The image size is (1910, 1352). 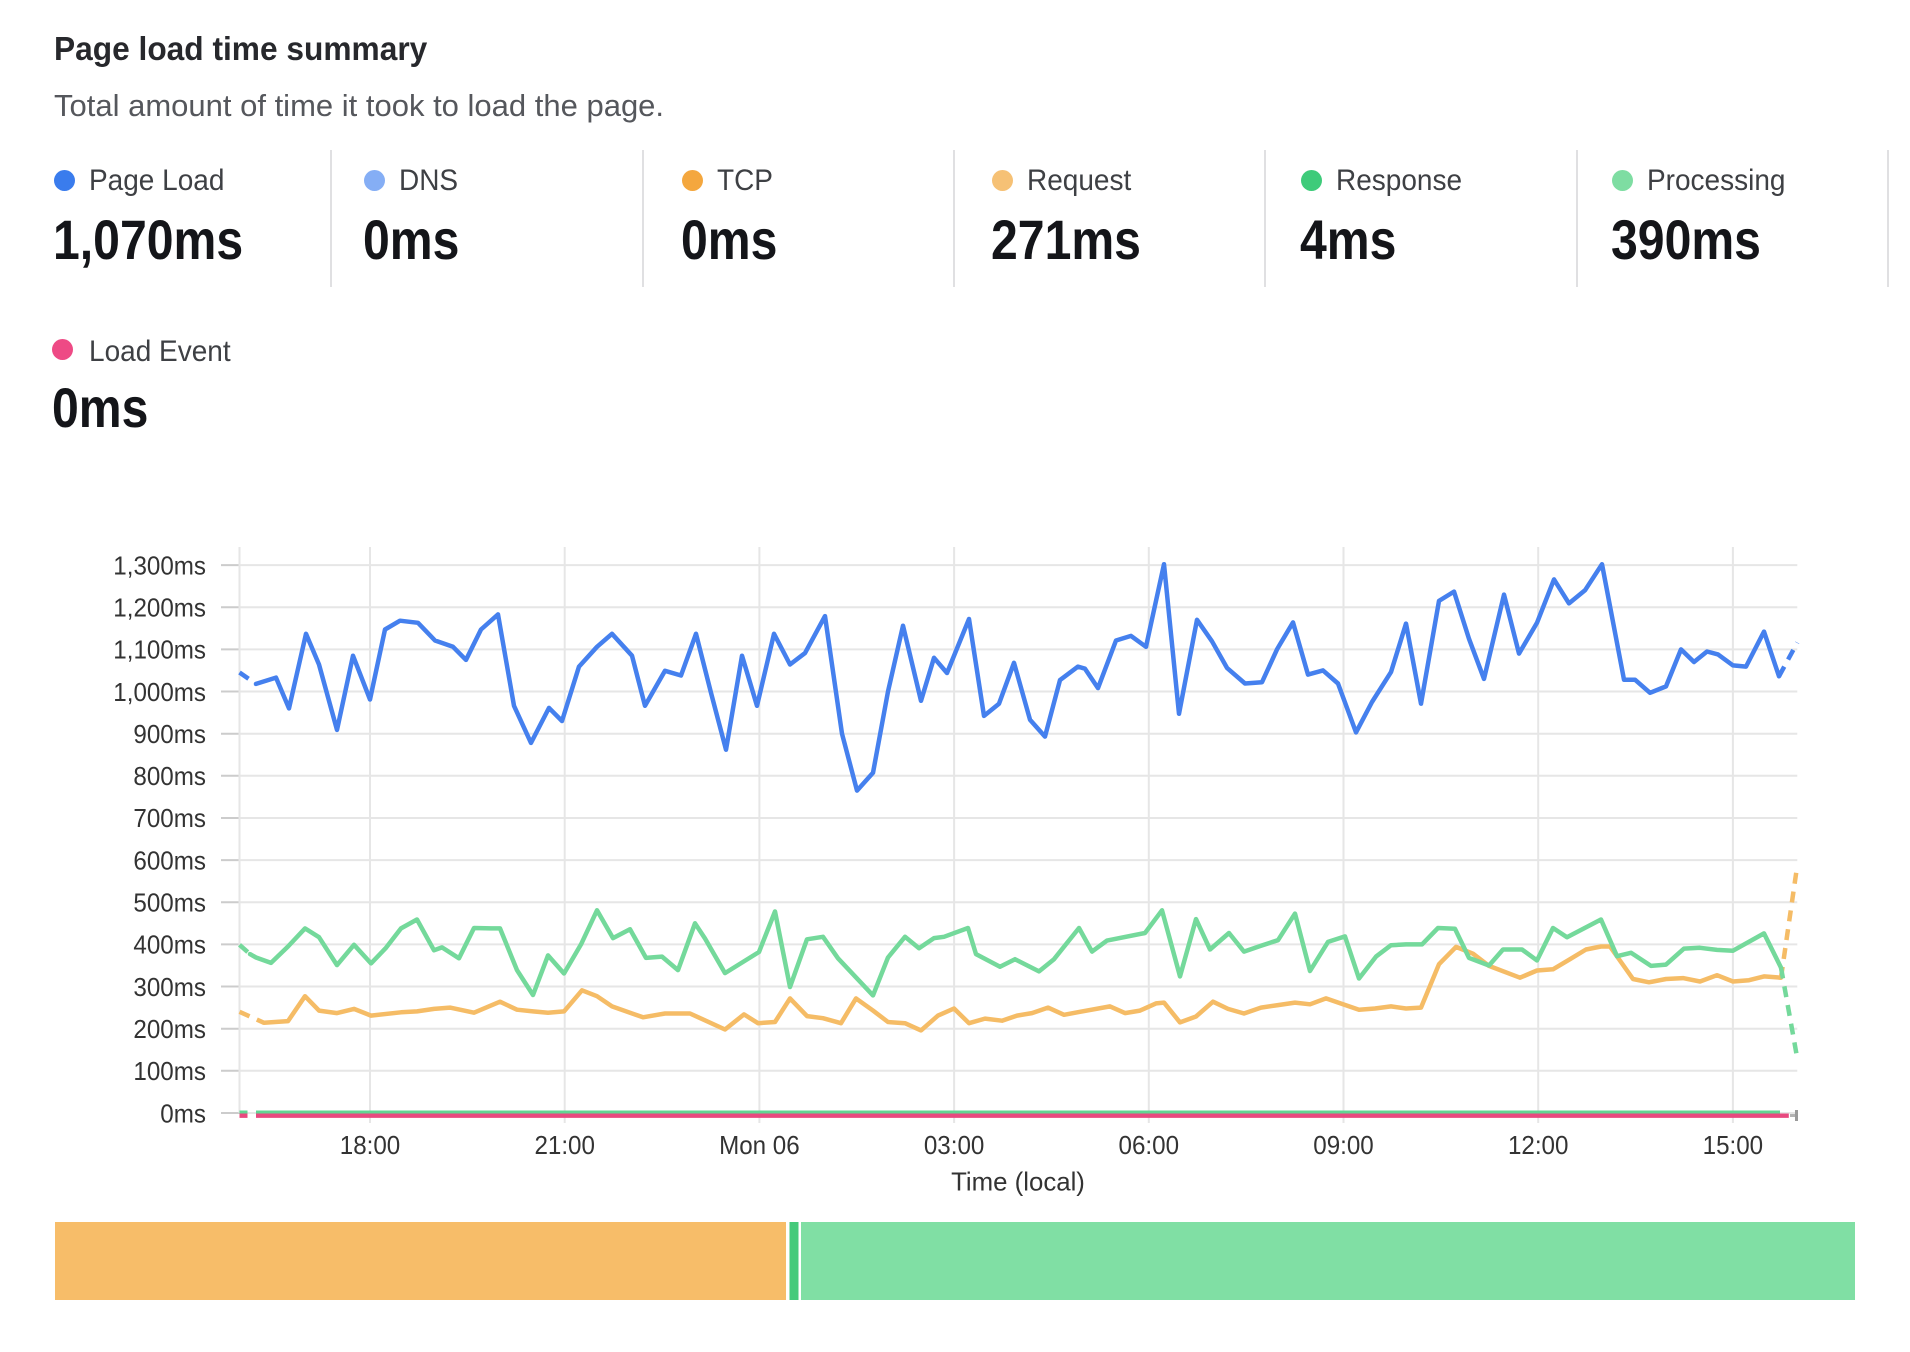 What do you see at coordinates (159, 650) in the screenshot?
I see `svg-text: 1,100ms` at bounding box center [159, 650].